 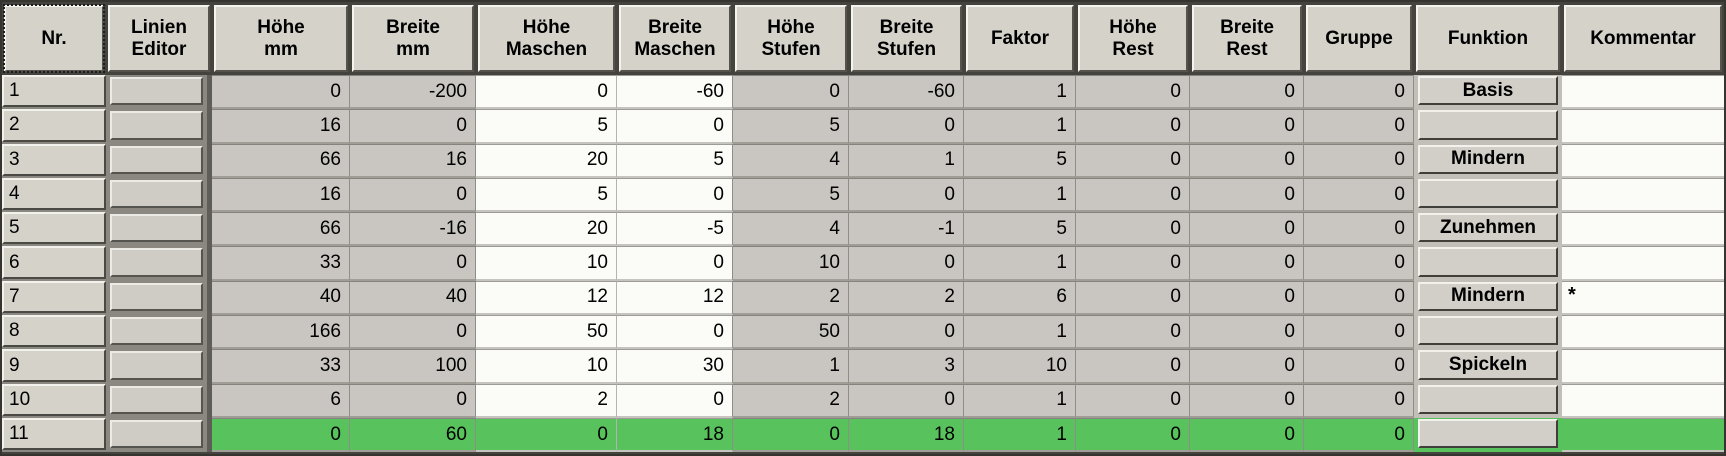 What do you see at coordinates (791, 126) in the screenshot?
I see `hoehe-stufen-cell: 5` at bounding box center [791, 126].